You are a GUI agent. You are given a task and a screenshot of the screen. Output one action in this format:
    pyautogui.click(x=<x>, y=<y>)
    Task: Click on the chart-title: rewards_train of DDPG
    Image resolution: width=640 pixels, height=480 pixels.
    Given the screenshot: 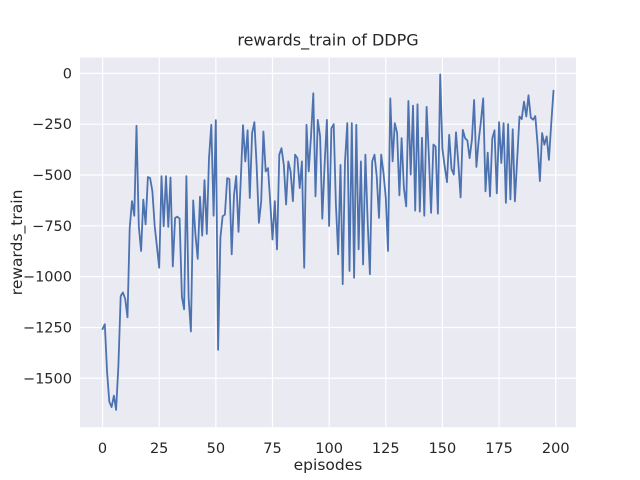 What is the action you would take?
    pyautogui.click(x=327, y=41)
    